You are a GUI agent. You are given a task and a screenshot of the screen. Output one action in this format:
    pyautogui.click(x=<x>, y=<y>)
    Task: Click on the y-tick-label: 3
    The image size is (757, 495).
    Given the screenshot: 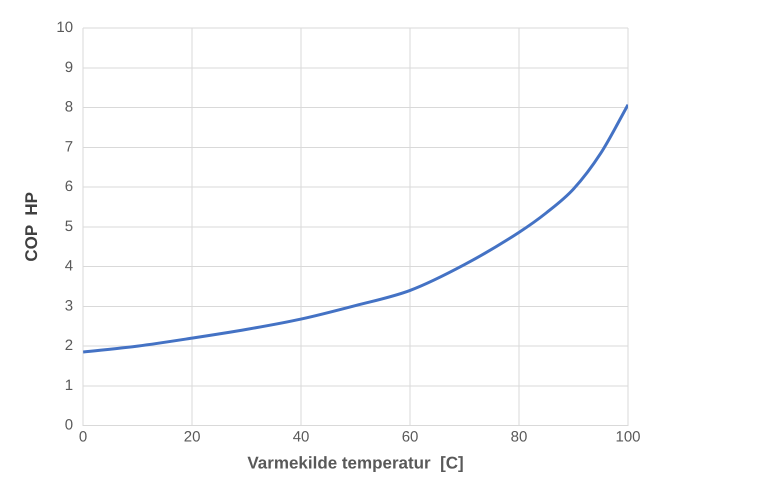 What is the action you would take?
    pyautogui.click(x=69, y=305)
    